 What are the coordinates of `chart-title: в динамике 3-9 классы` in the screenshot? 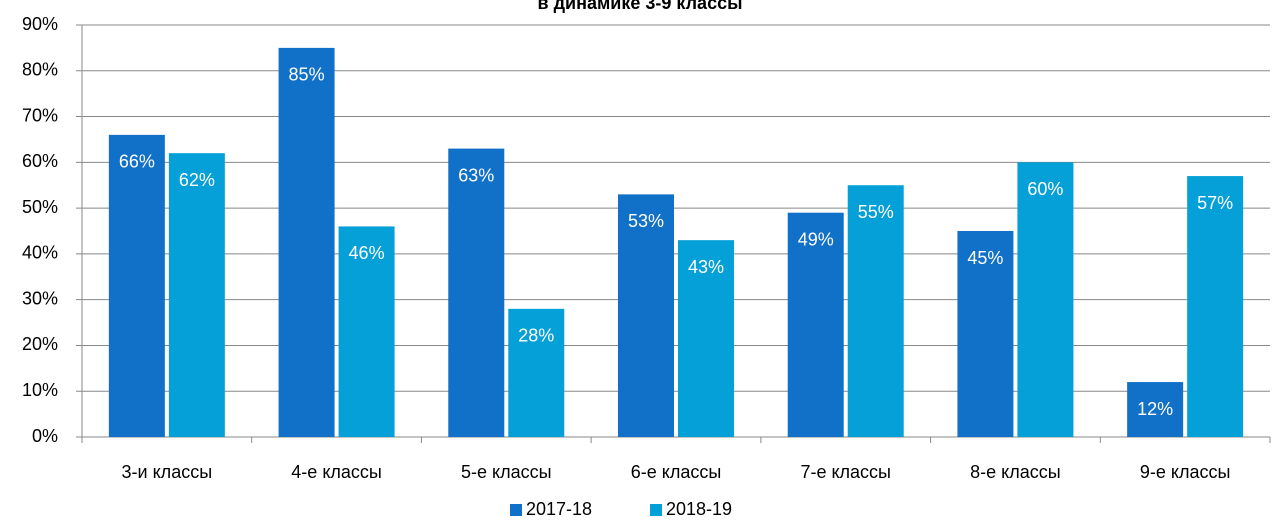 It's located at (640, 6).